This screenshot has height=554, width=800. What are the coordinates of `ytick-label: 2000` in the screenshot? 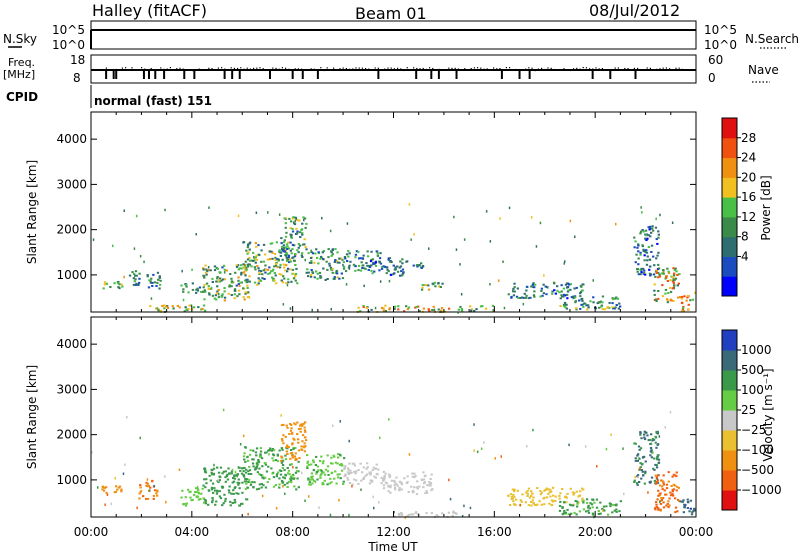 It's located at (71, 230).